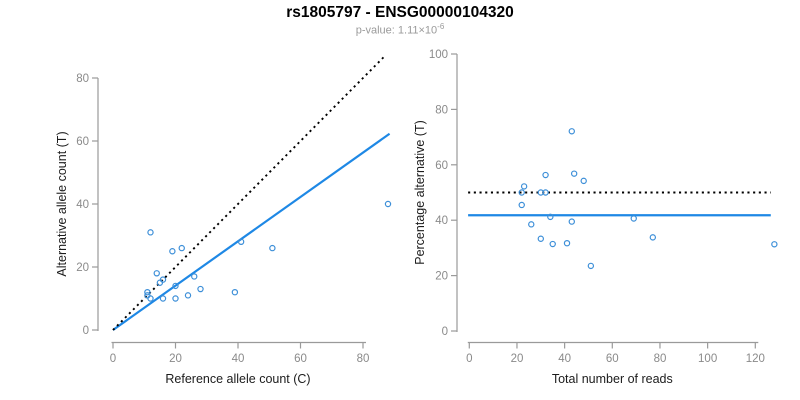 This screenshot has height=400, width=800. I want to click on pvalue-exponent: -6, so click(441, 26).